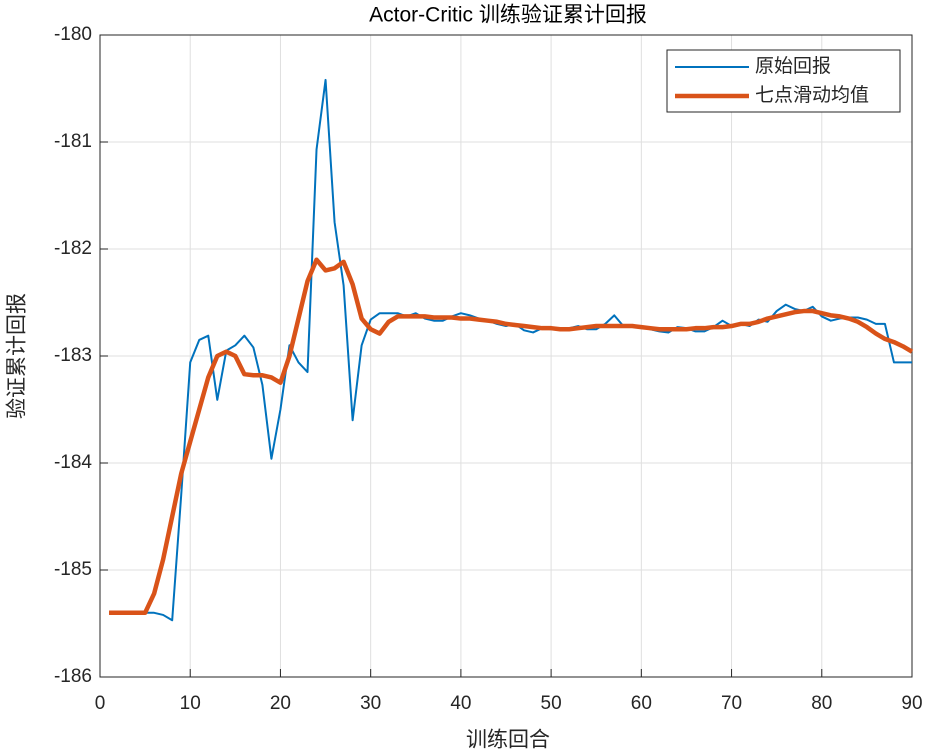  What do you see at coordinates (73, 676) in the screenshot?
I see `y-tick-label: -186` at bounding box center [73, 676].